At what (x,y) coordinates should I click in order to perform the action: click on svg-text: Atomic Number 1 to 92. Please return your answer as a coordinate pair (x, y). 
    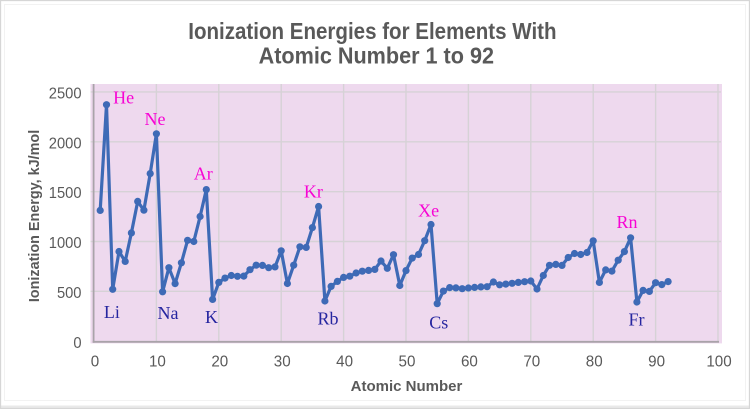
    Looking at the image, I should click on (376, 56).